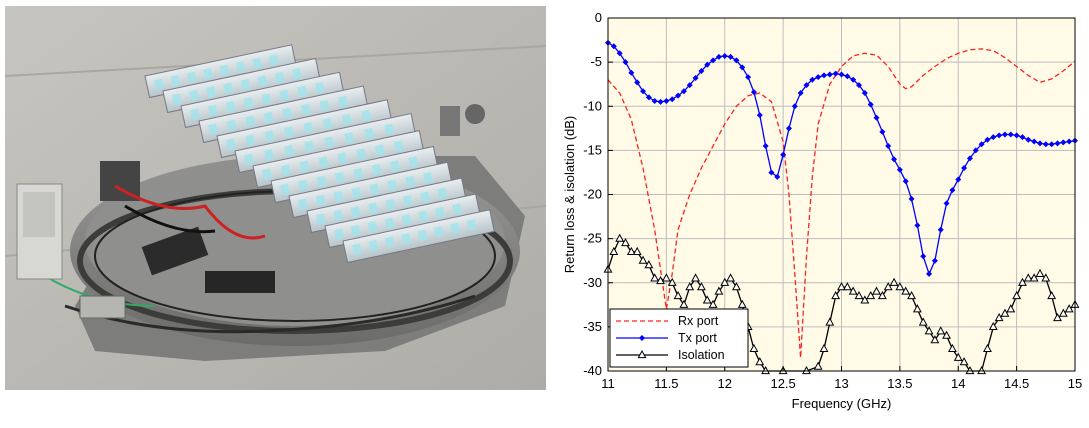 The height and width of the screenshot is (428, 1089). I want to click on x-tick-label: 14, so click(958, 383).